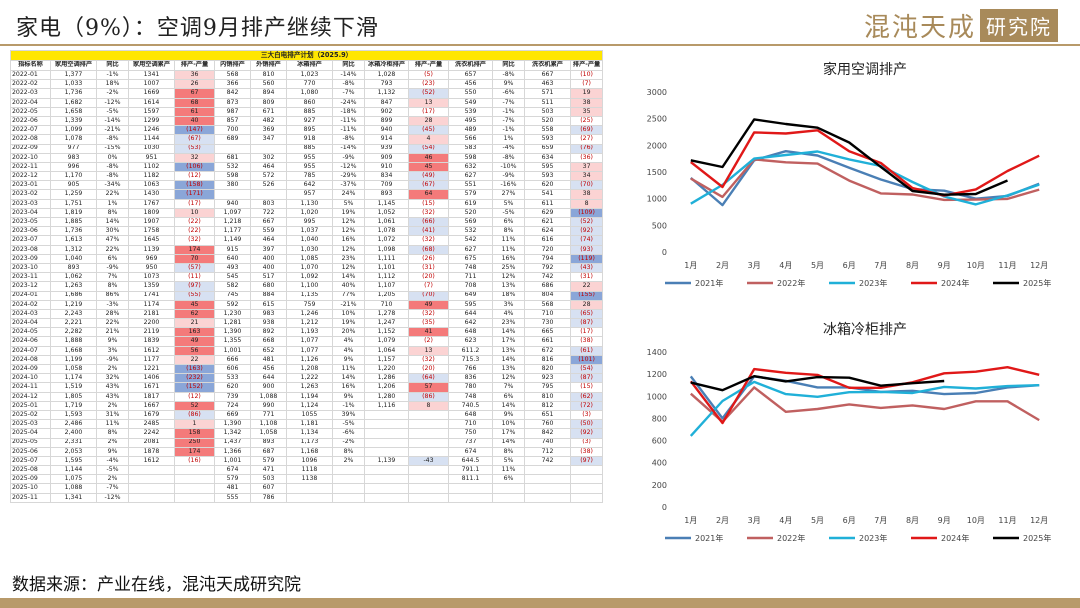 Image resolution: width=1080 pixels, height=608 pixels. I want to click on table-cell: (11), so click(194, 277).